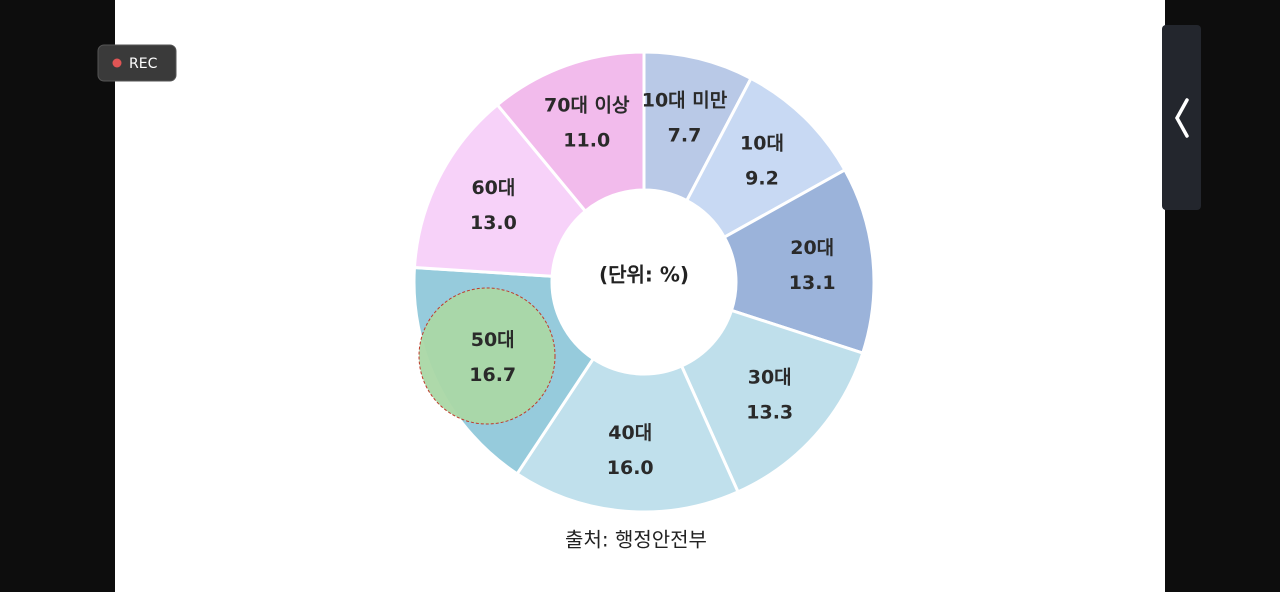 This screenshot has height=592, width=1280. Describe the element at coordinates (487, 356) in the screenshot. I see `highlight-circle` at that location.